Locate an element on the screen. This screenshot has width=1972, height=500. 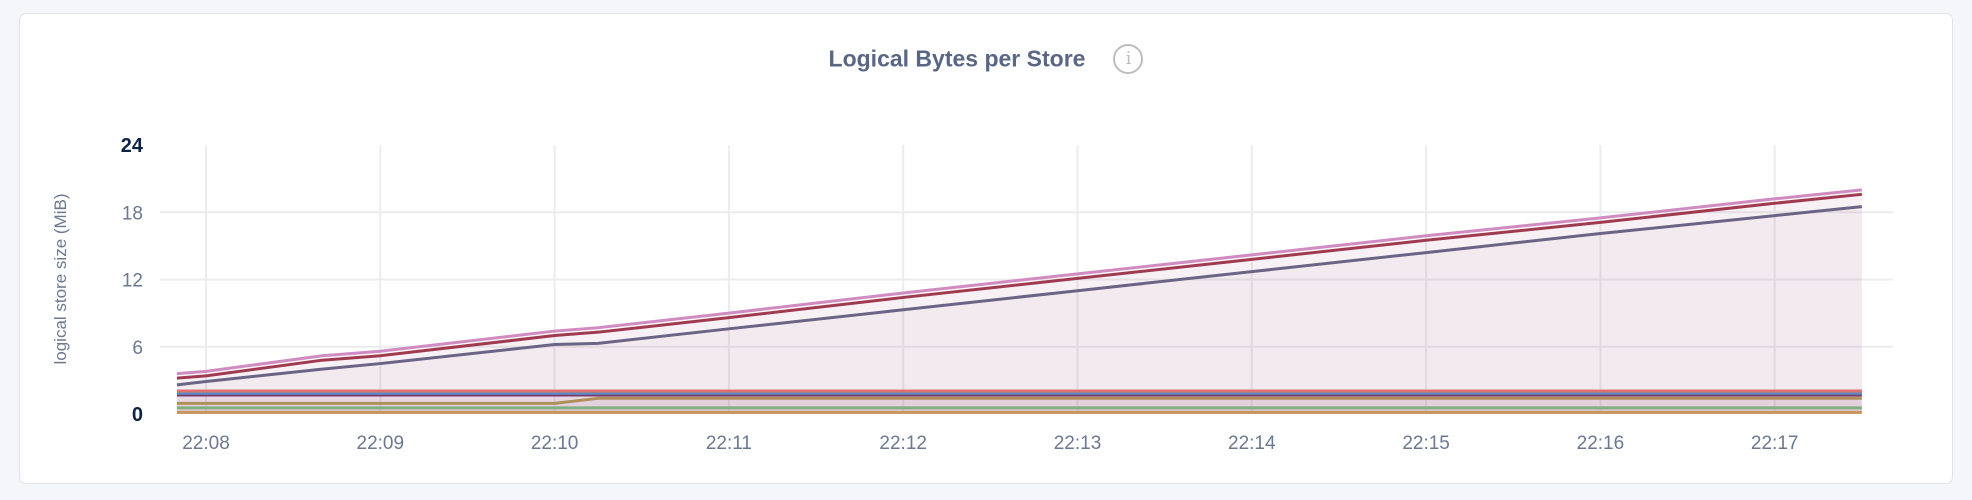
y-tick-label: 6 is located at coordinates (137, 348).